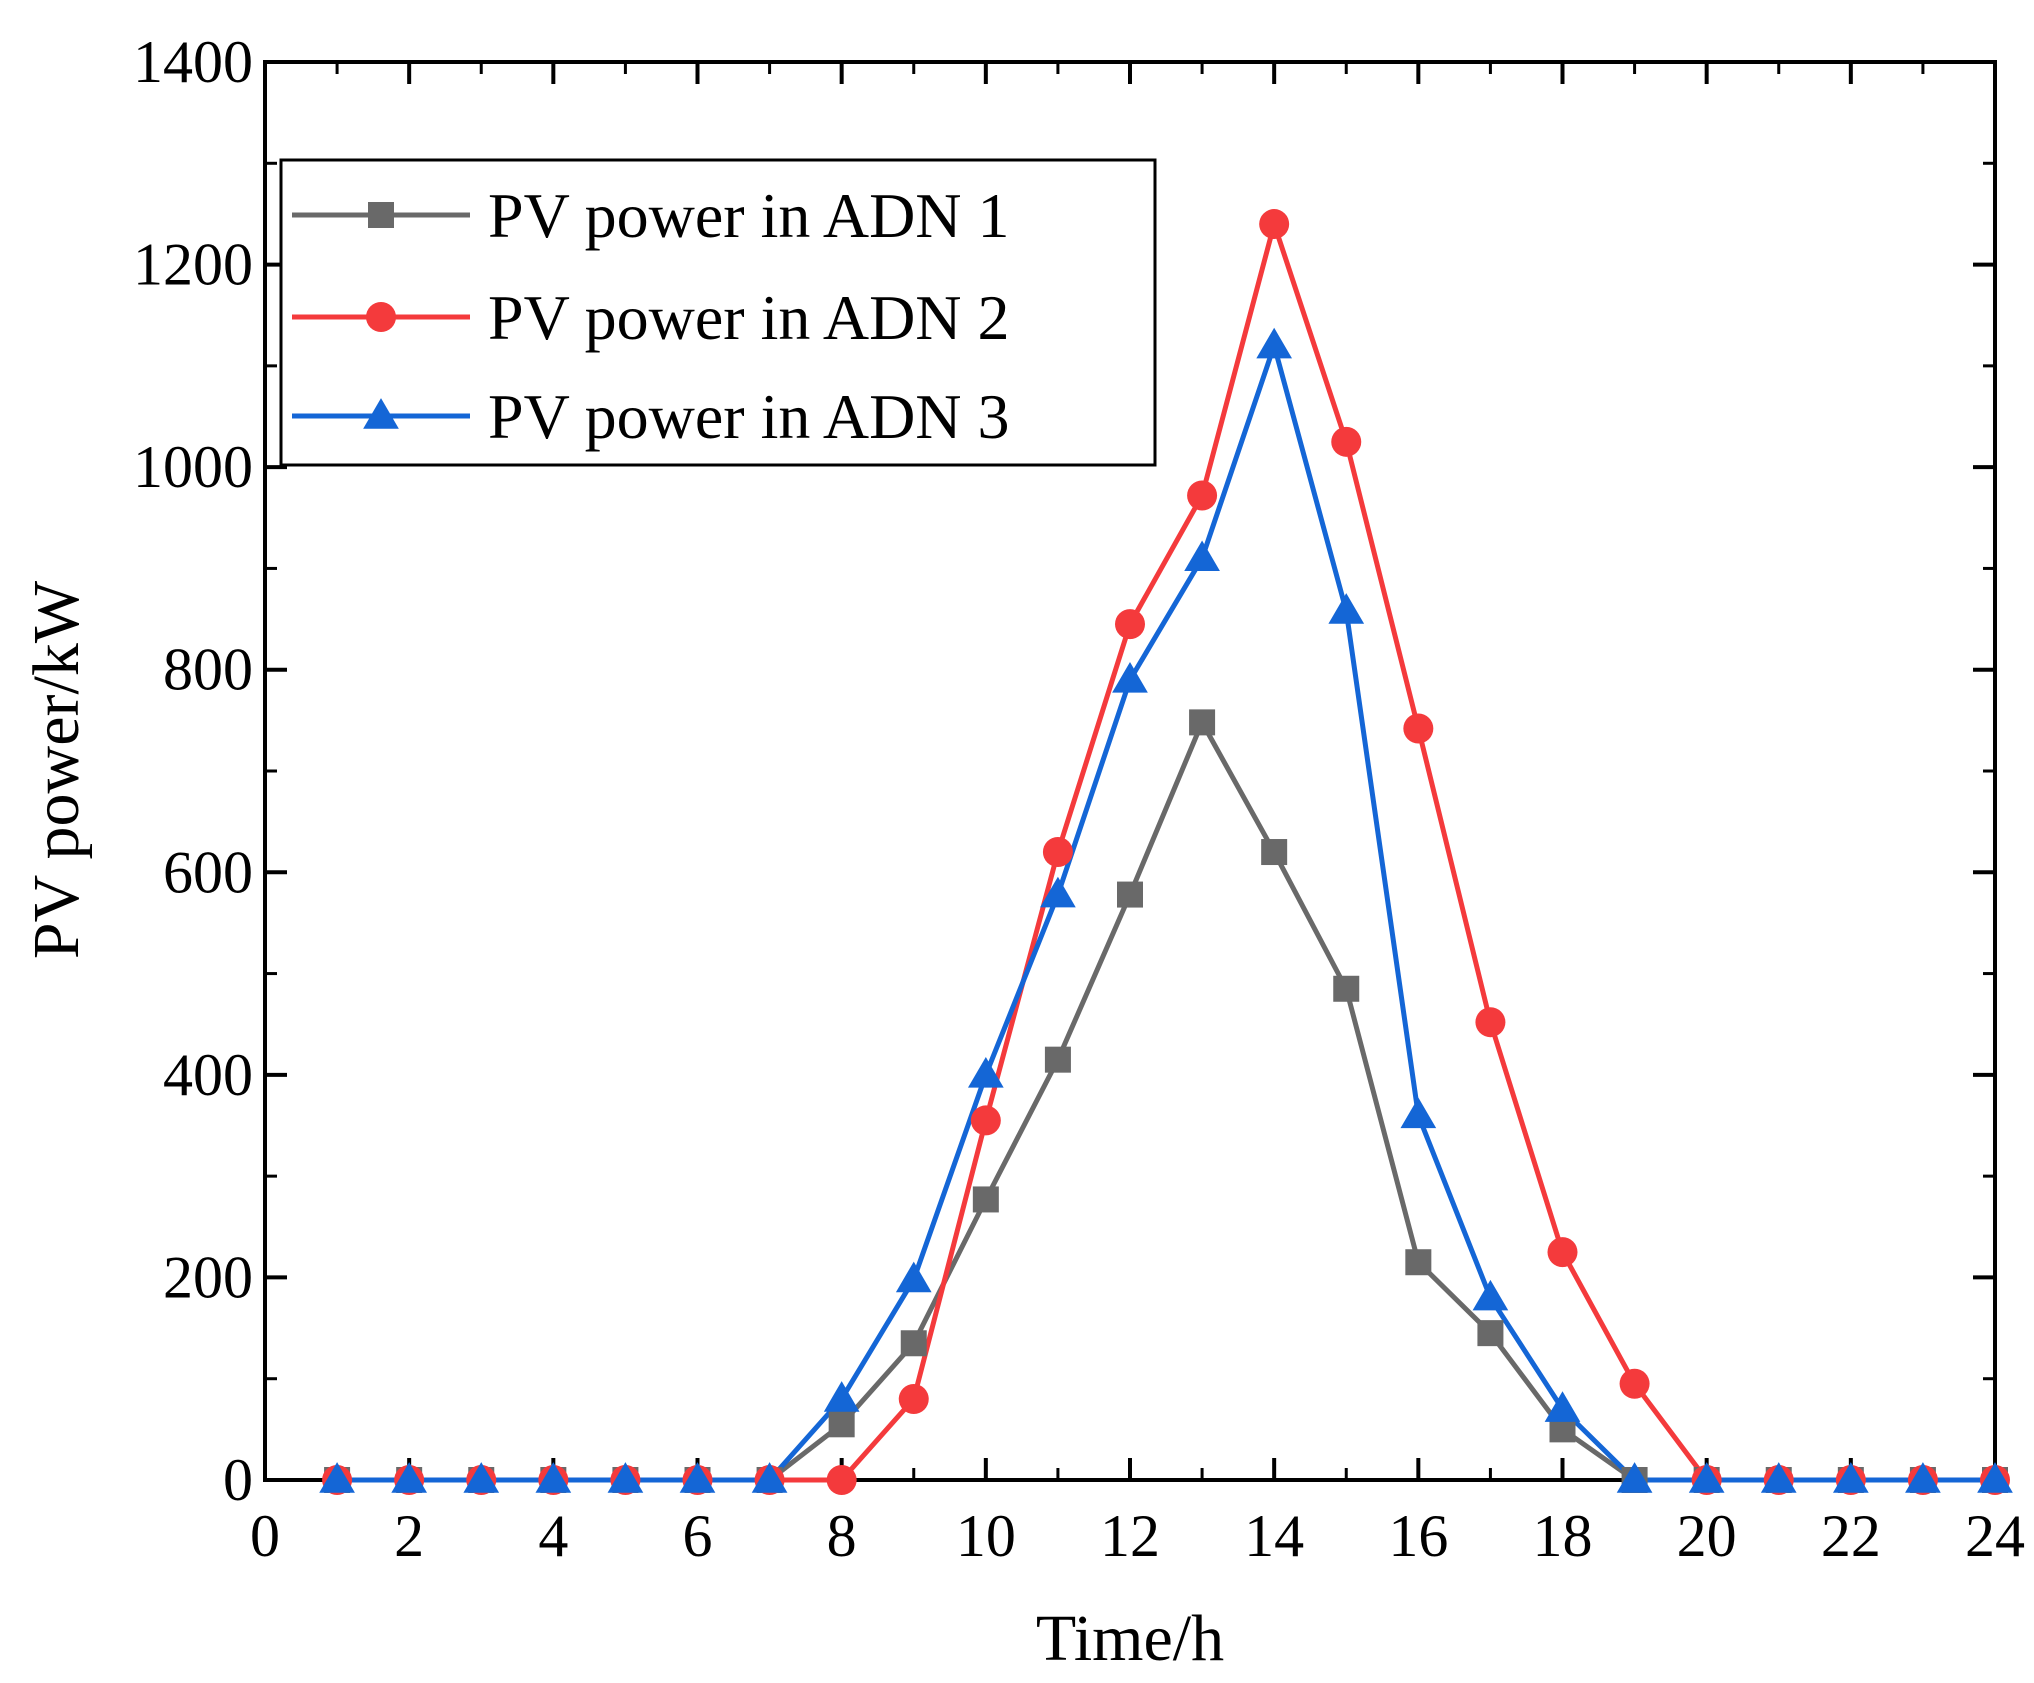 Image resolution: width=2034 pixels, height=1683 pixels. I want to click on x-tick-label: 10, so click(986, 1536).